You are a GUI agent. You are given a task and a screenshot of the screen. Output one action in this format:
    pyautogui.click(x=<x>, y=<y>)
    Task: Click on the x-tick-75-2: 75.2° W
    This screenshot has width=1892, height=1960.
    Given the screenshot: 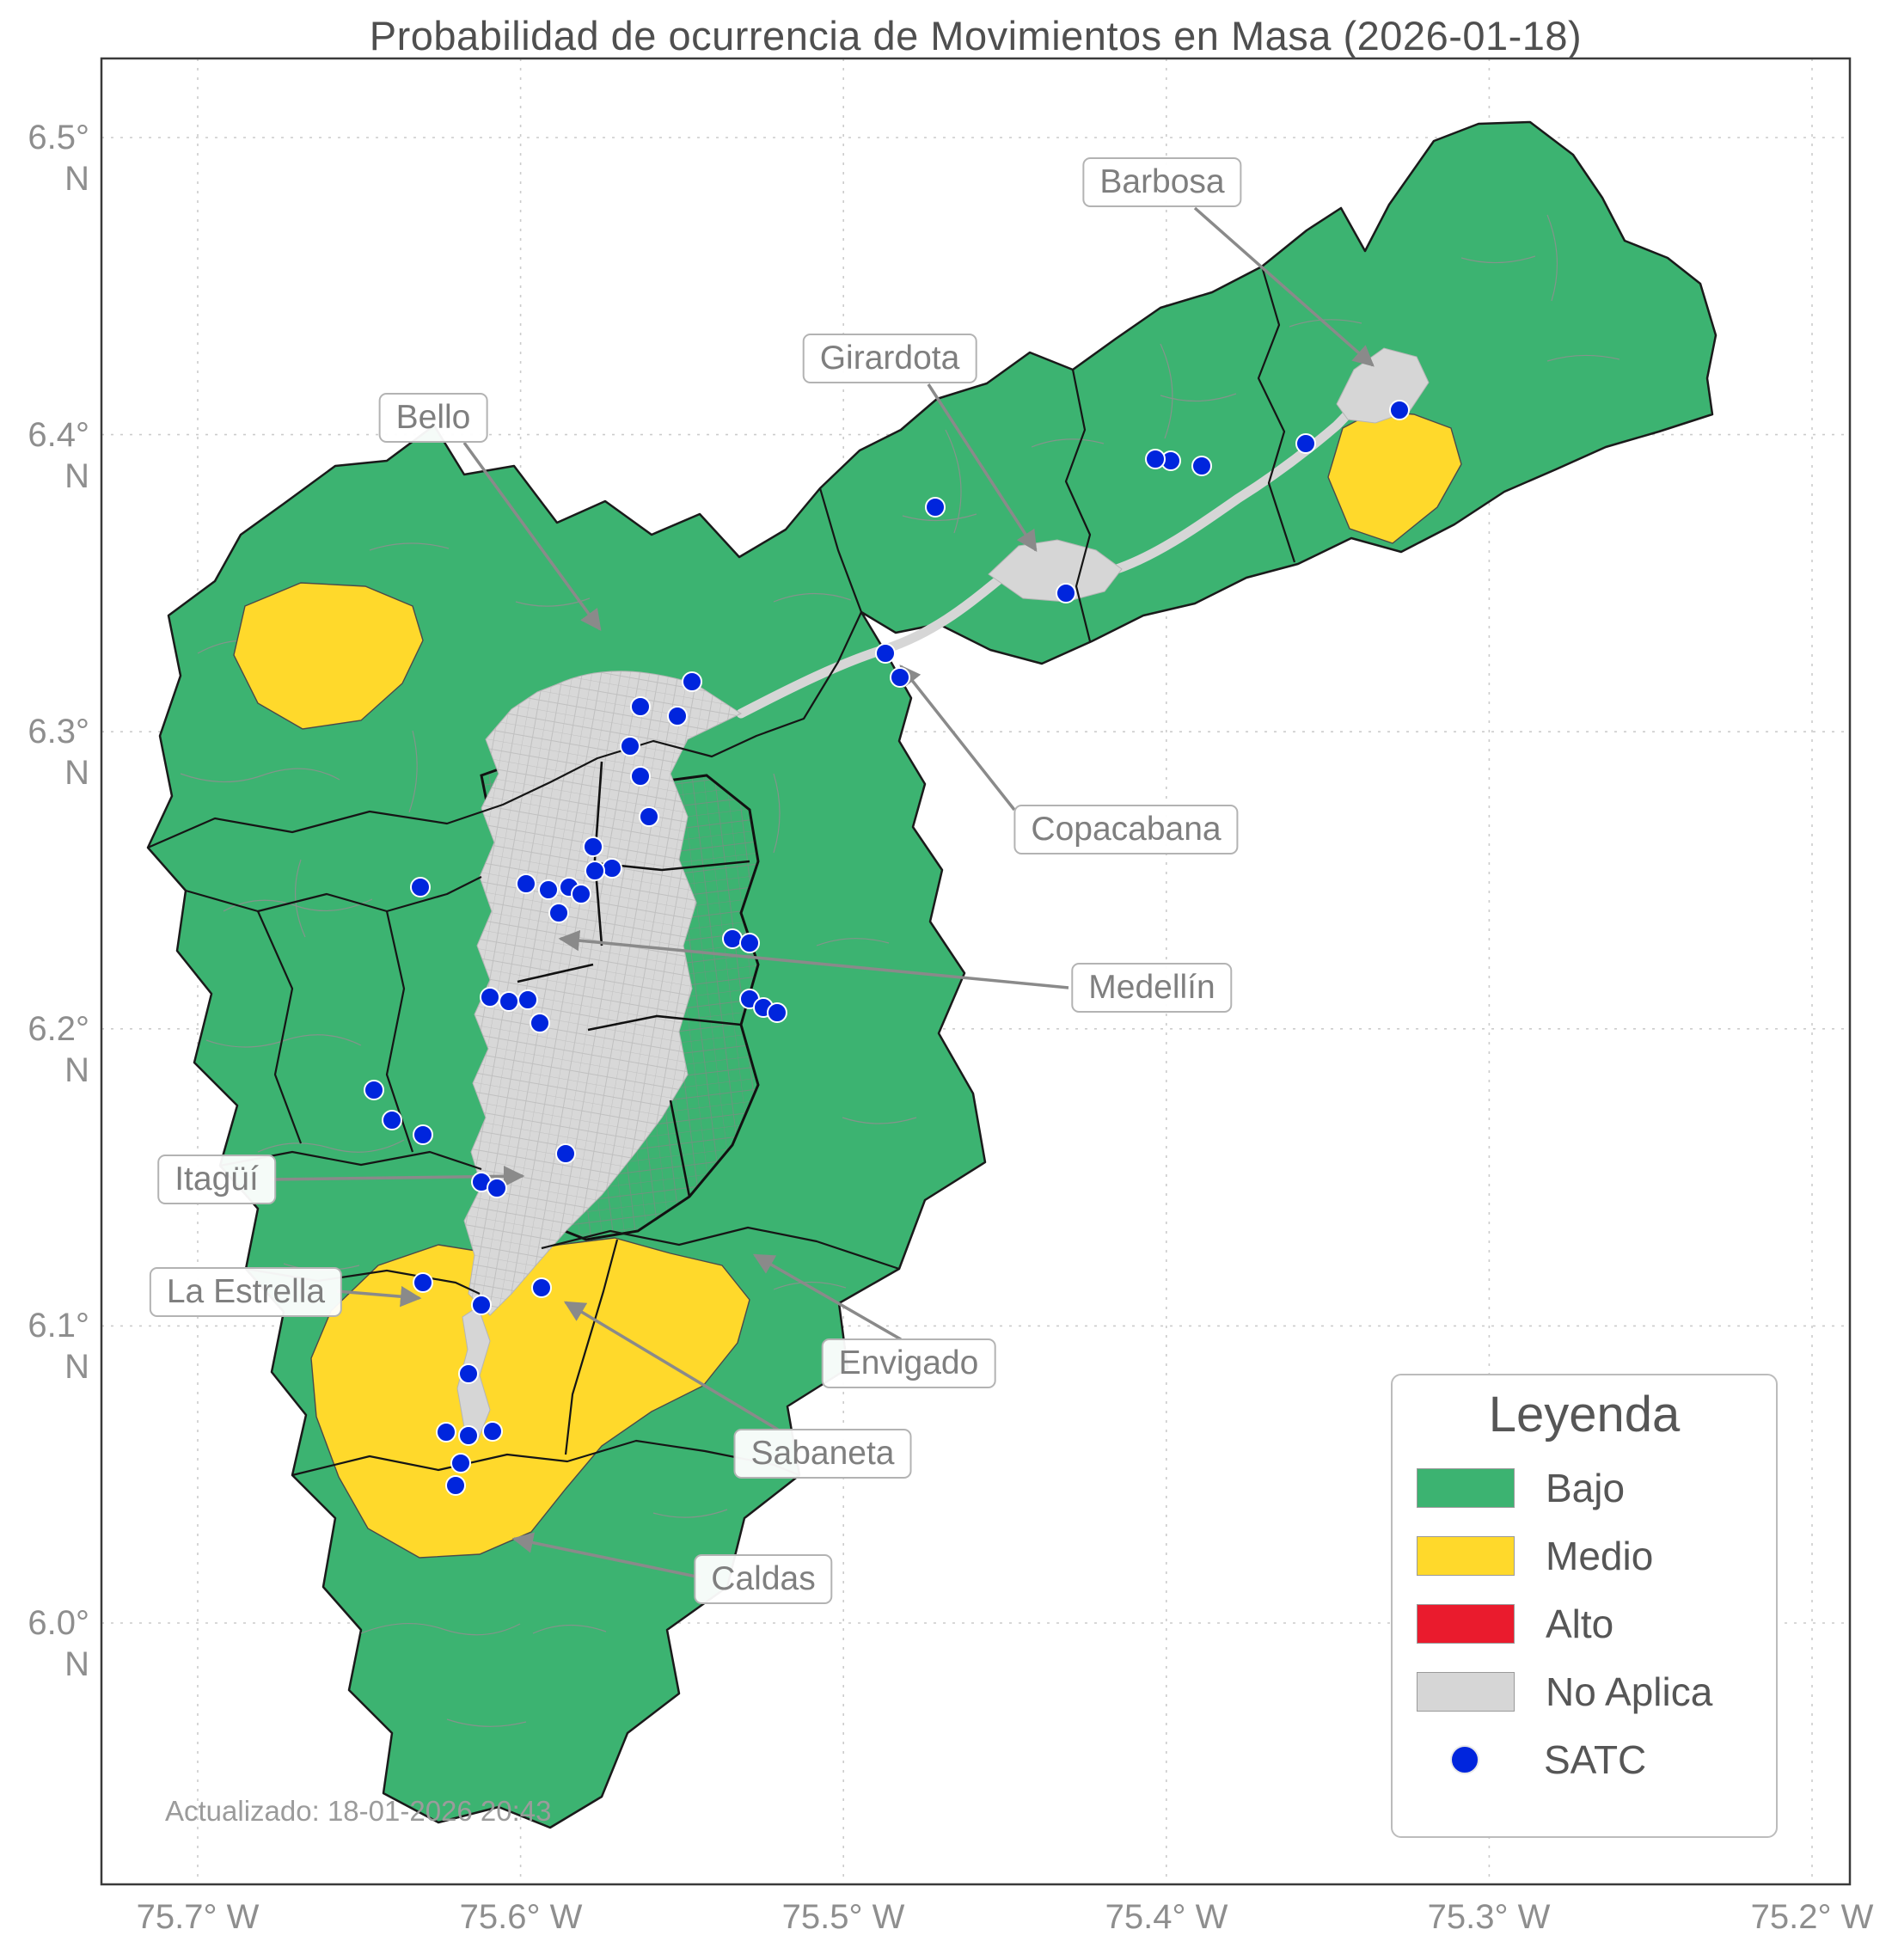 What is the action you would take?
    pyautogui.click(x=1812, y=1917)
    